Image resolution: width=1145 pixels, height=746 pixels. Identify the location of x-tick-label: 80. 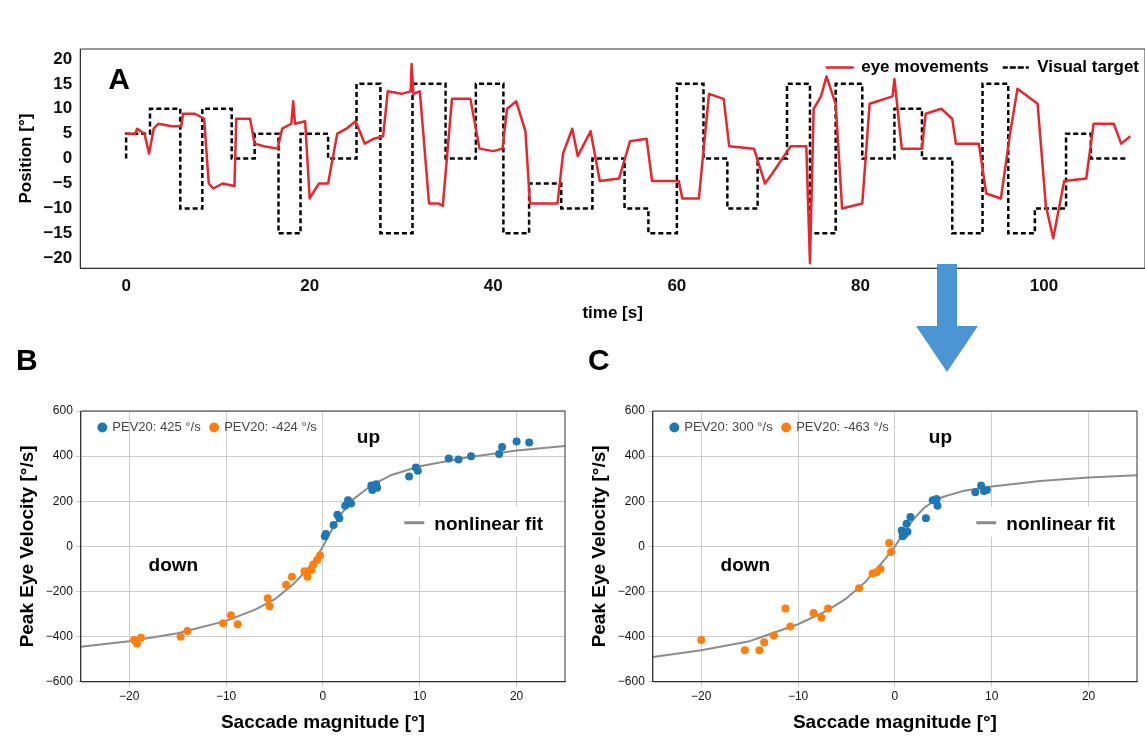
(860, 286).